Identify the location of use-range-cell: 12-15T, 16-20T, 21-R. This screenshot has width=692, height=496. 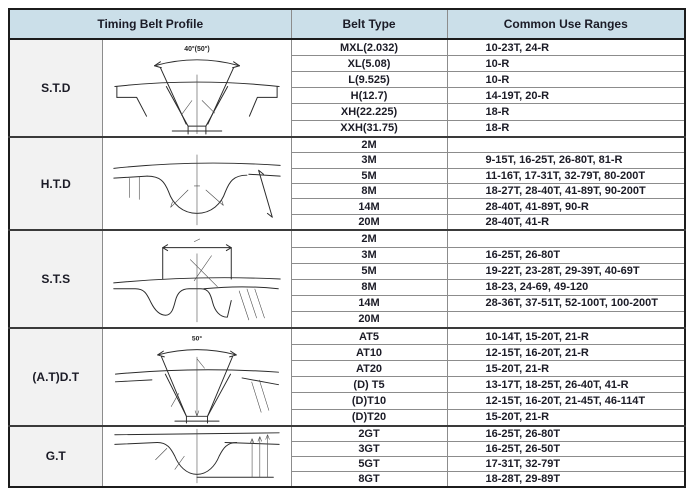
(566, 353).